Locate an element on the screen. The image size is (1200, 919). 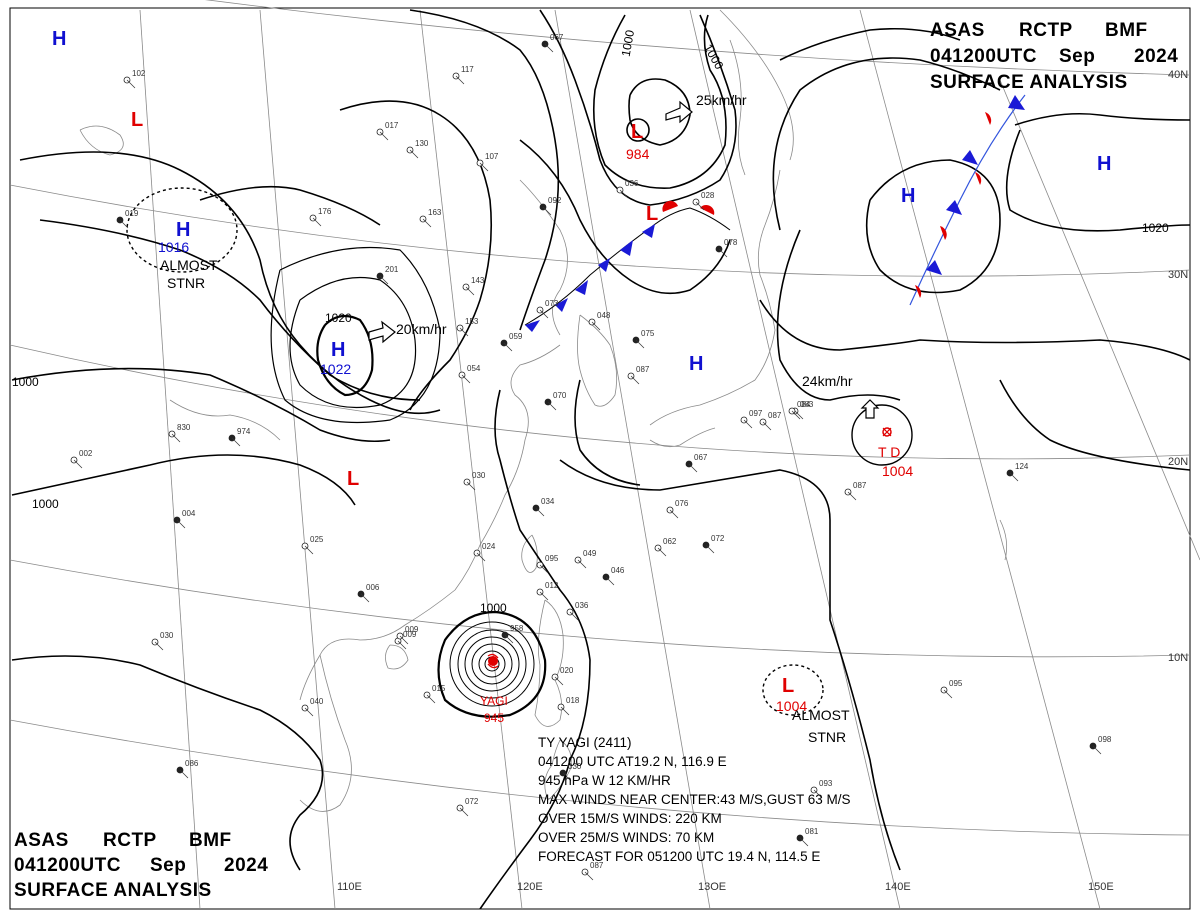
header-bl-rctp: RCTP is located at coordinates (130, 840).